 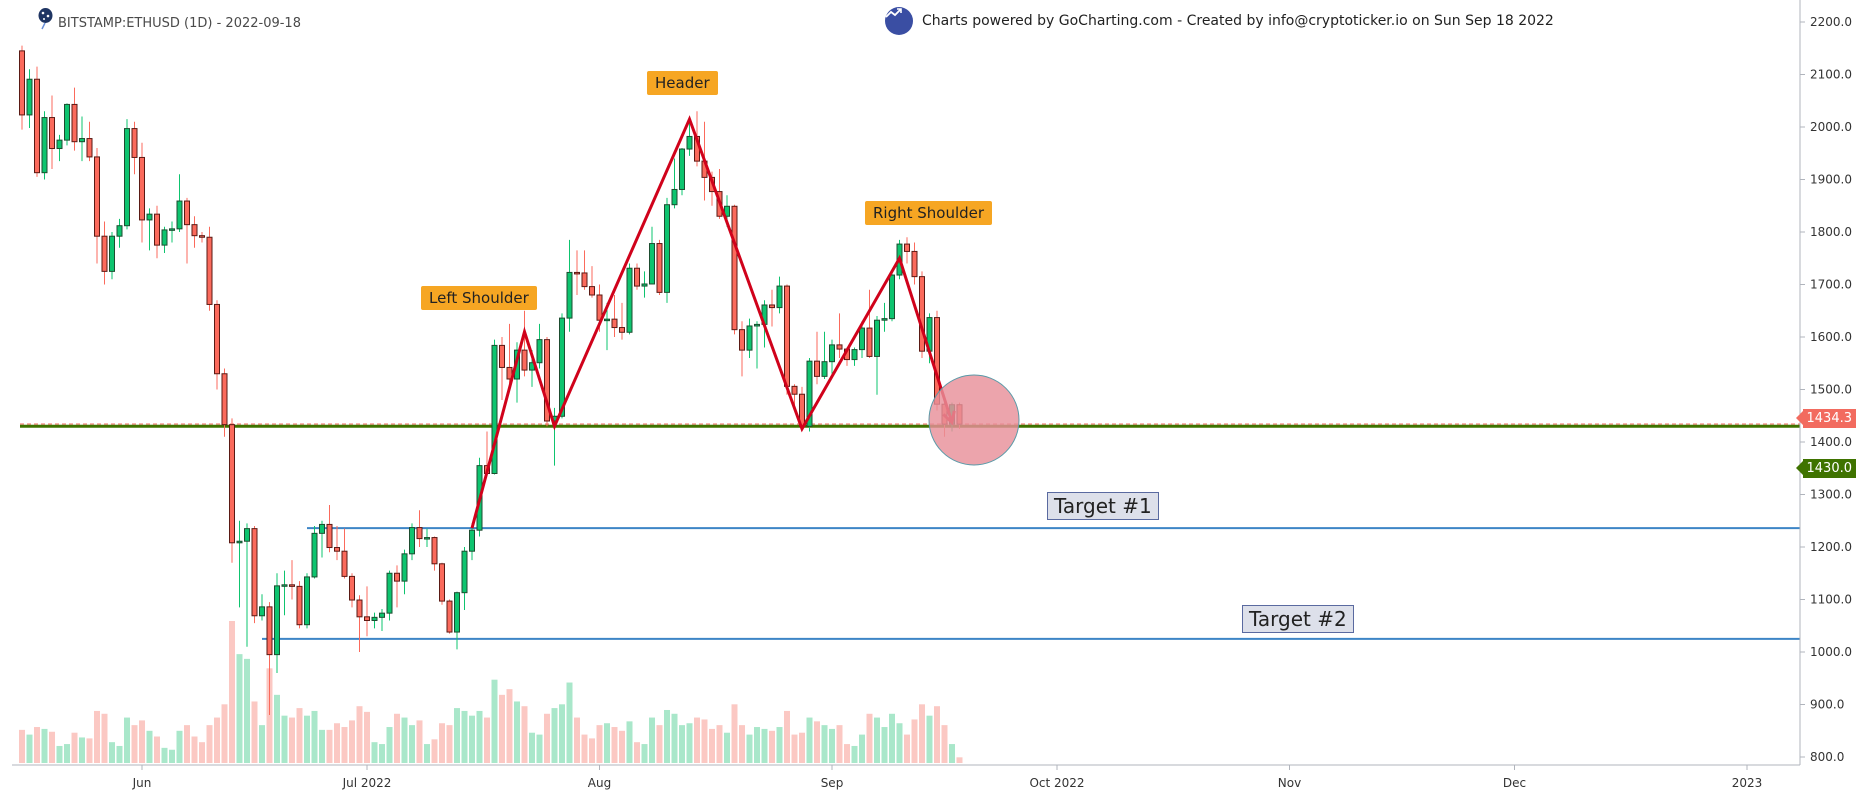 I want to click on target-2-label: Target #2, so click(x=1298, y=619).